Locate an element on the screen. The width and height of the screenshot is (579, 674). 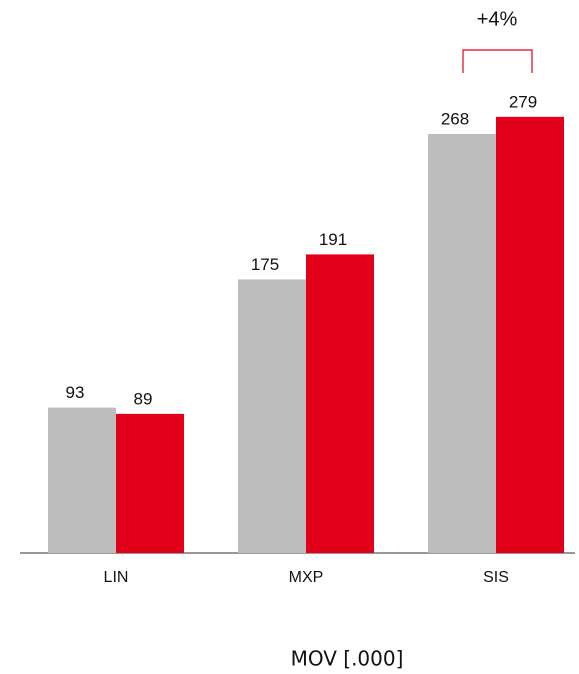
x-axis-title: MOV [.000] is located at coordinates (347, 659).